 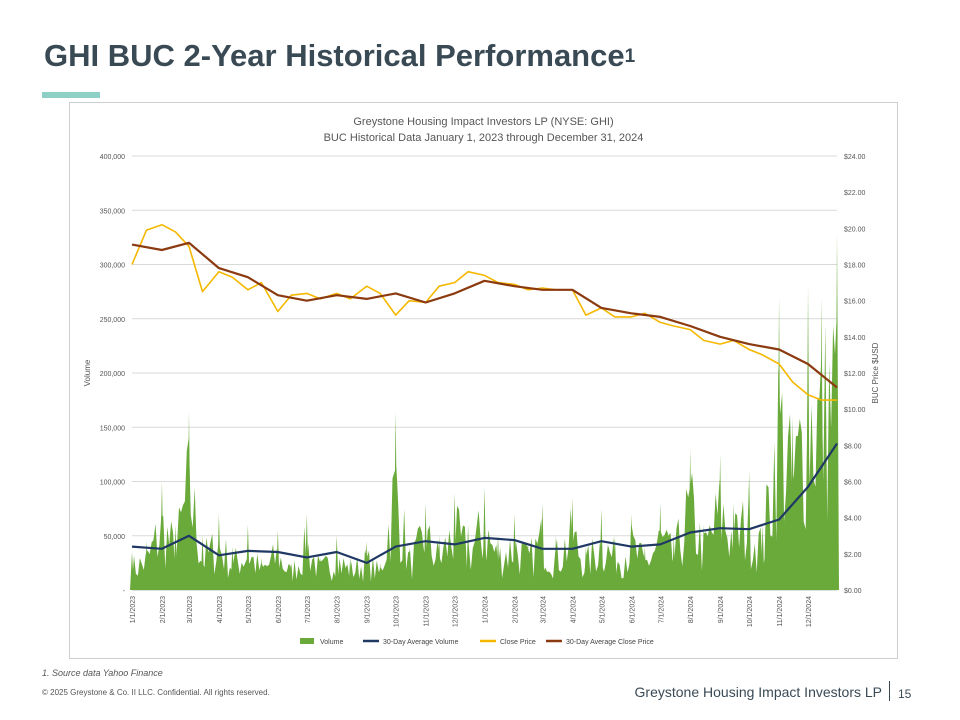 What do you see at coordinates (397, 611) in the screenshot?
I see `x-tick-label: 10/1/2023` at bounding box center [397, 611].